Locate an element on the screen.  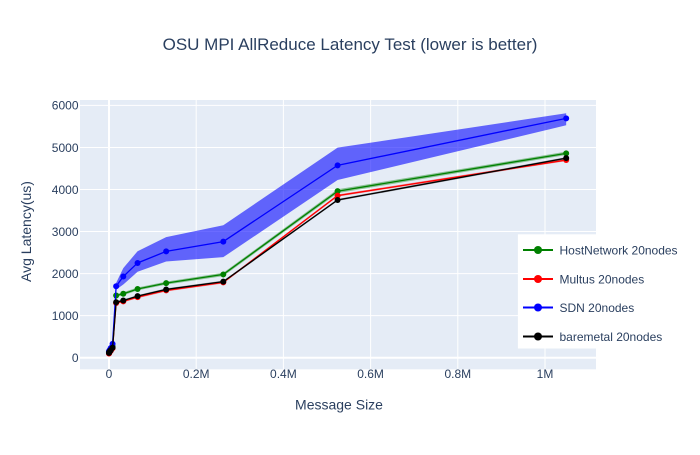
svg-text: 0.8M is located at coordinates (457, 374).